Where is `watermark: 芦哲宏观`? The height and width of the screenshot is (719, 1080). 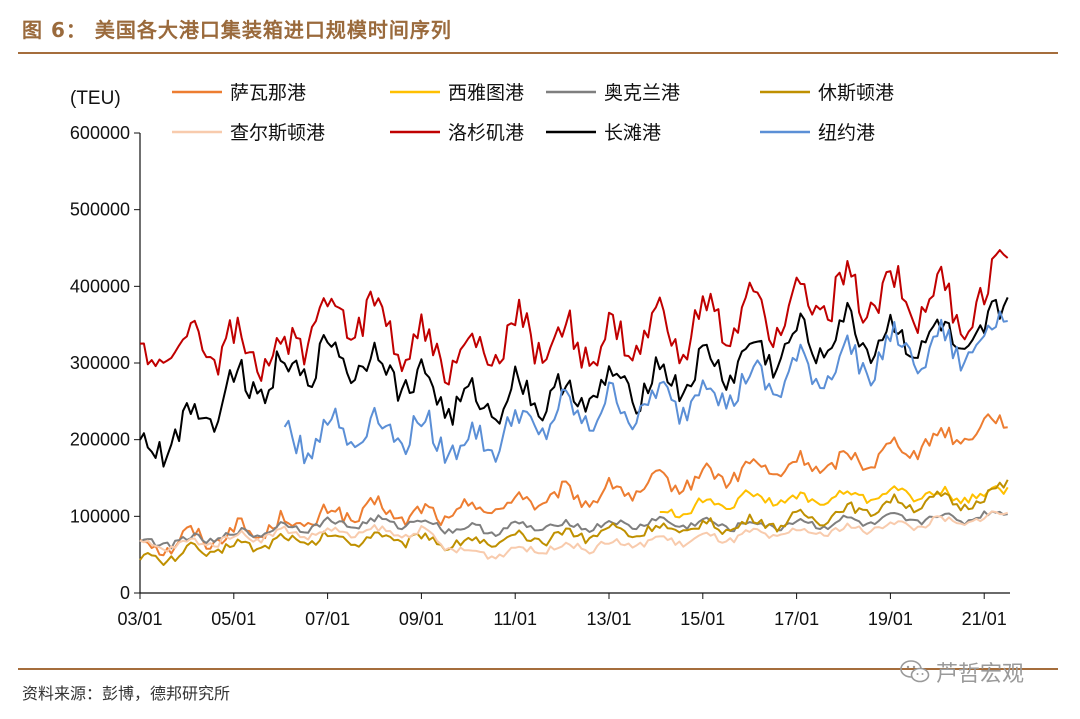 watermark: 芦哲宏观 is located at coordinates (962, 672).